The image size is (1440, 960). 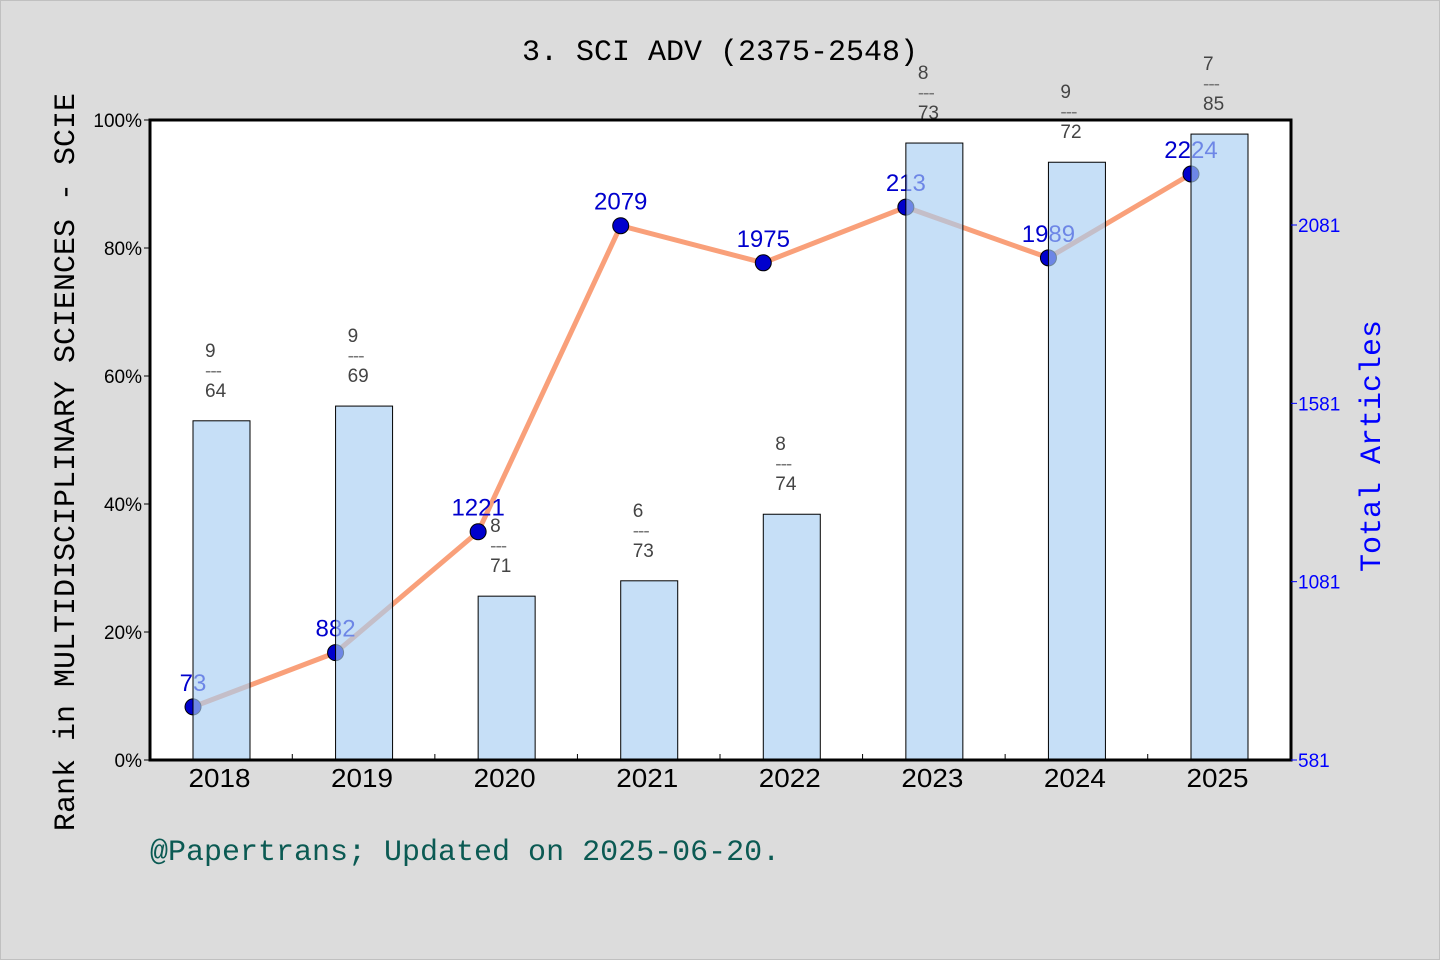 I want to click on right-tick-label: 1581, so click(x=1319, y=404).